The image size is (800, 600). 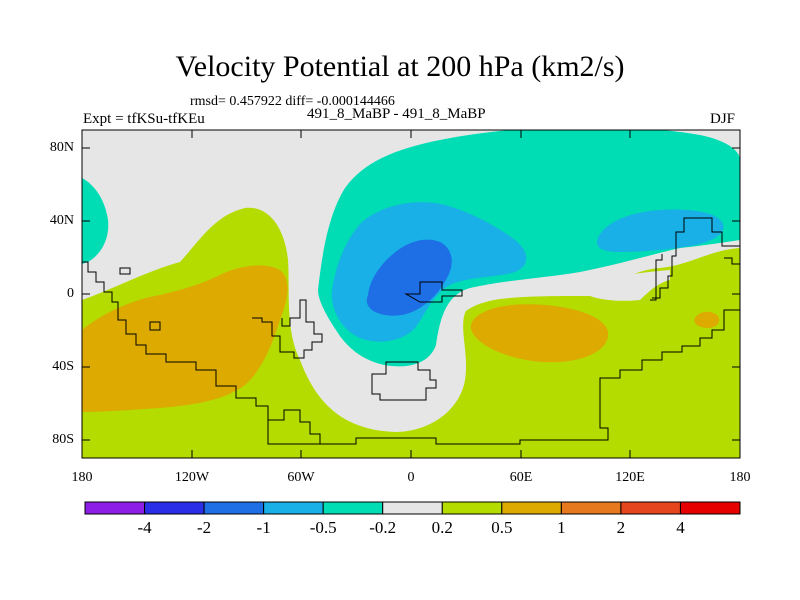 What do you see at coordinates (707, 319) in the screenshot?
I see `contour-positive-east-small` at bounding box center [707, 319].